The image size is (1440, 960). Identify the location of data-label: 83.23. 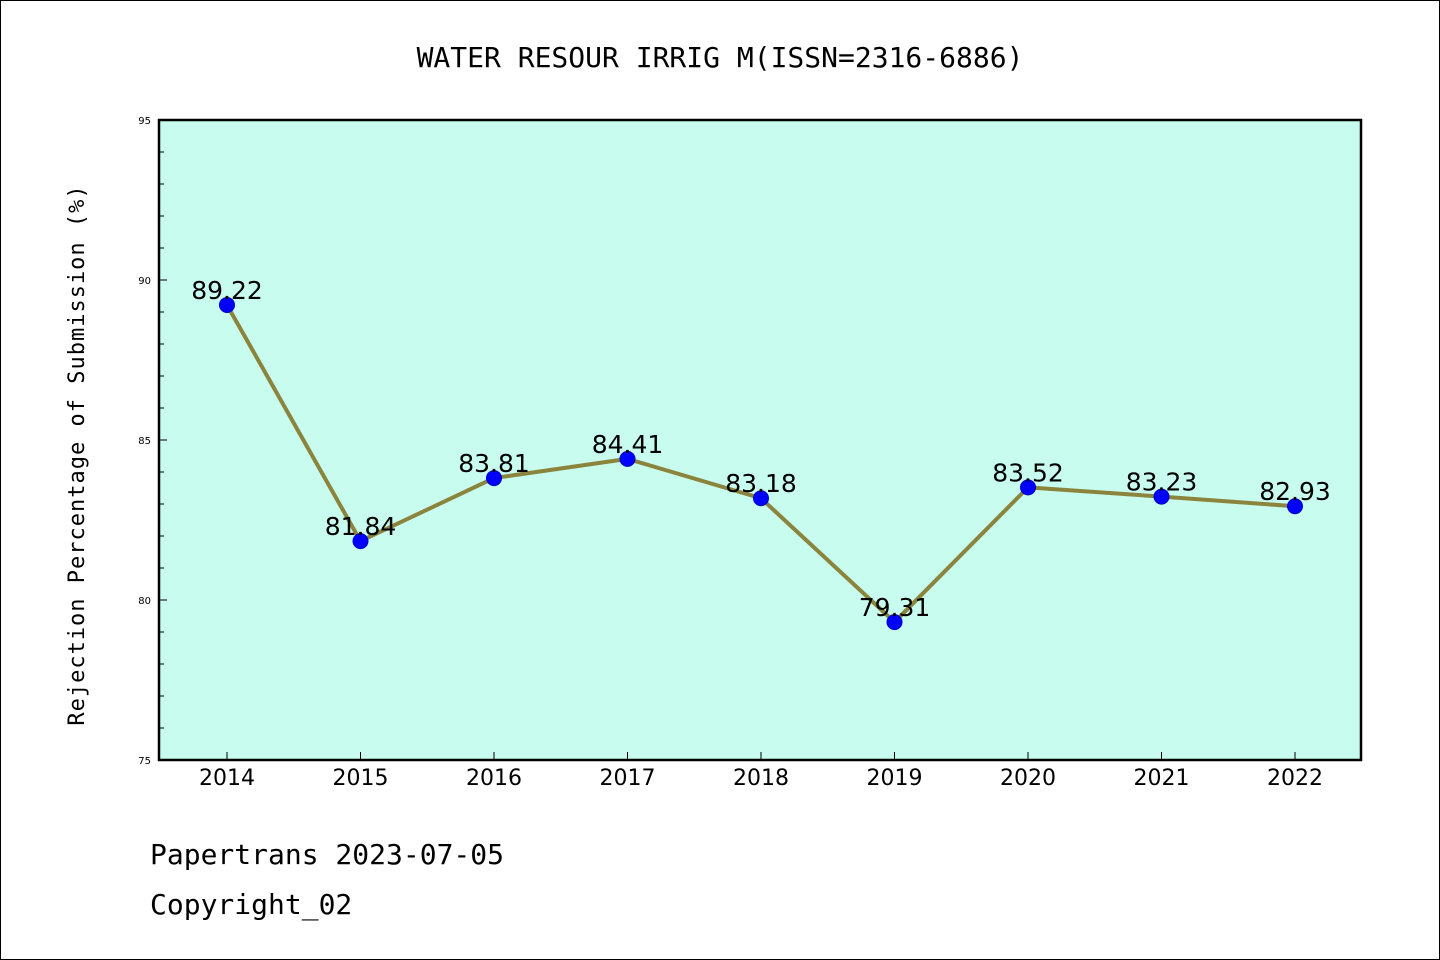
(1162, 482).